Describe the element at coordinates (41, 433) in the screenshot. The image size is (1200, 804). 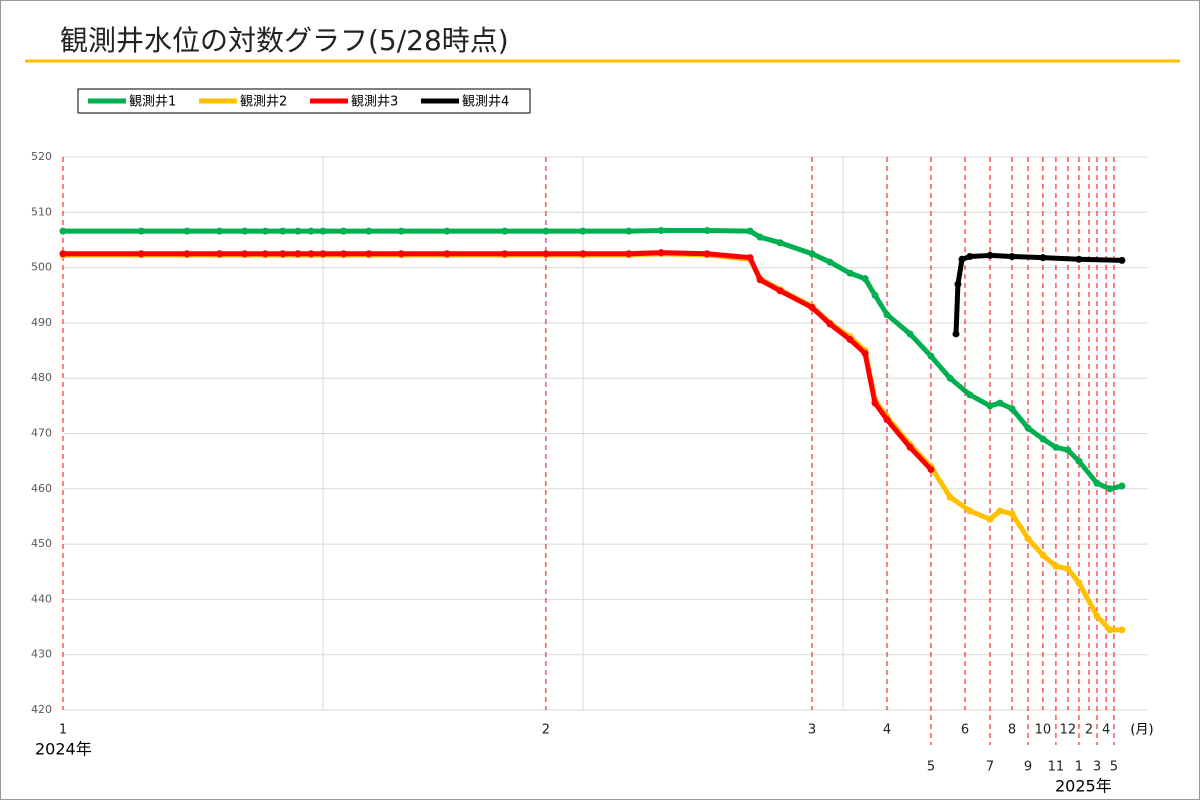
I see `y-tick-label: 470` at that location.